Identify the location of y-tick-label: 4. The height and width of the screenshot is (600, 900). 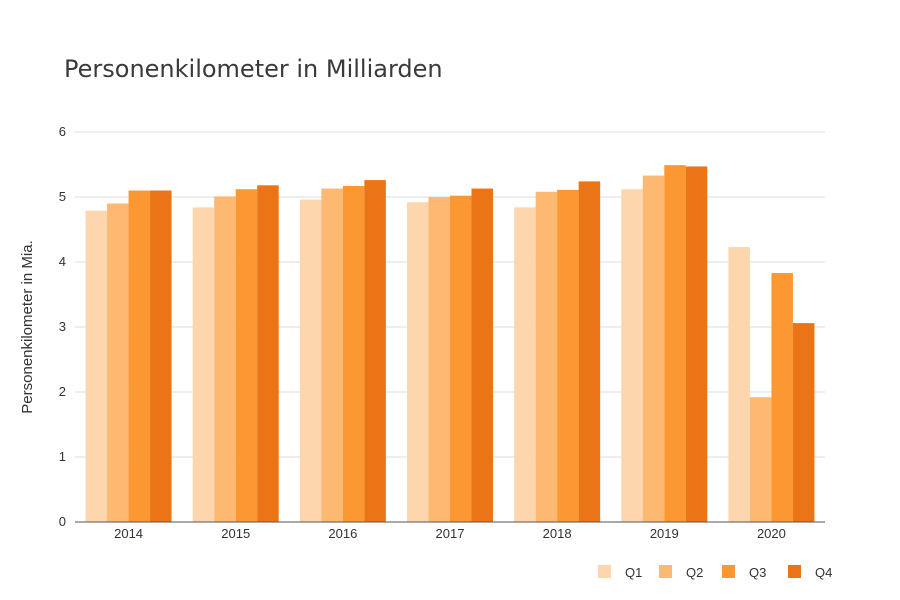
(62, 261).